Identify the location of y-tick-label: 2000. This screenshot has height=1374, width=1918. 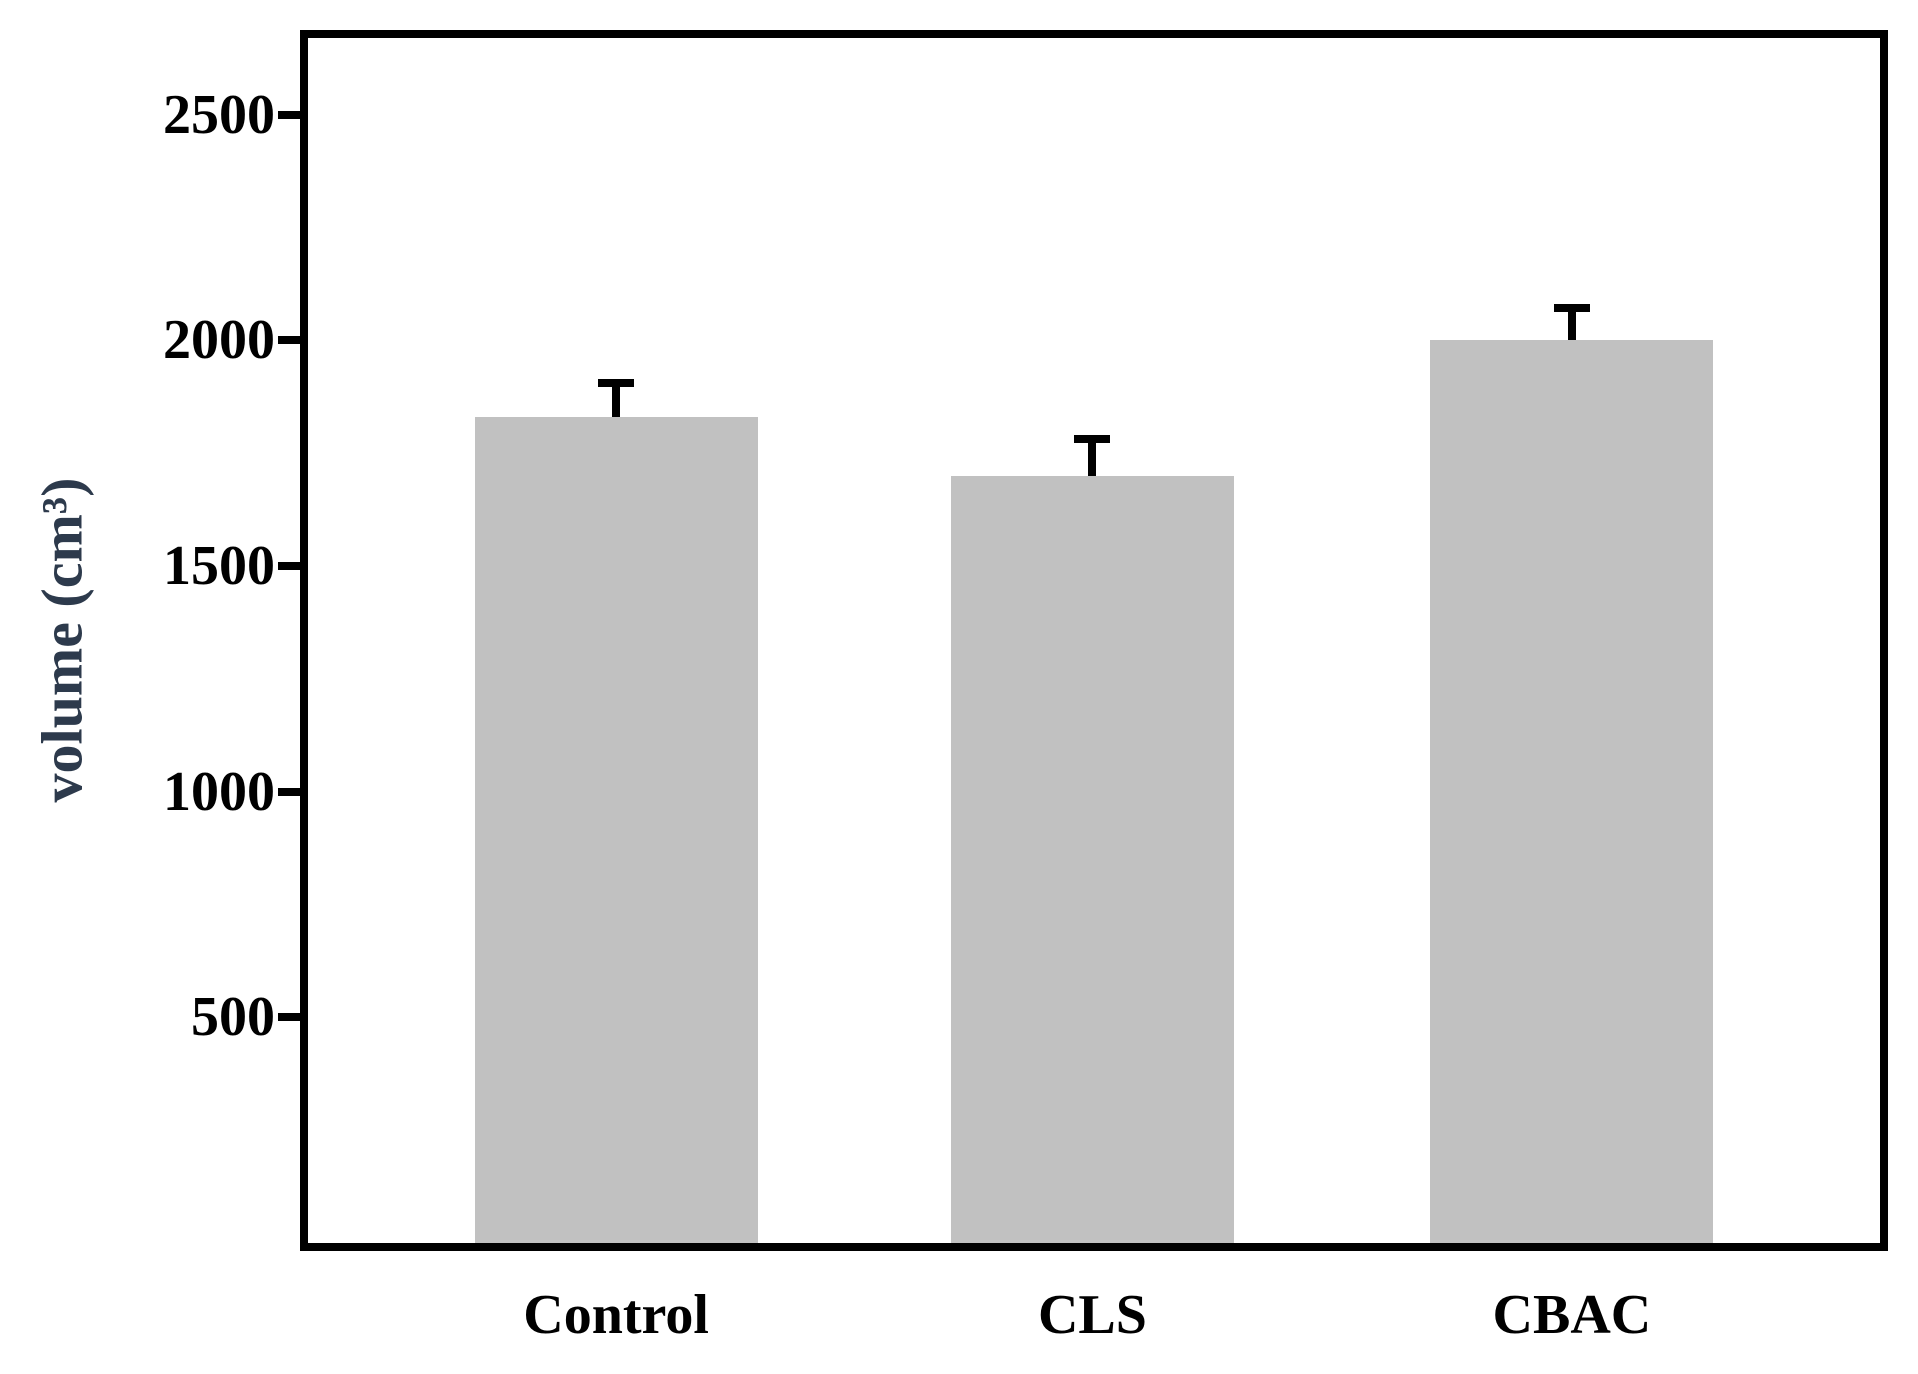
(219, 340).